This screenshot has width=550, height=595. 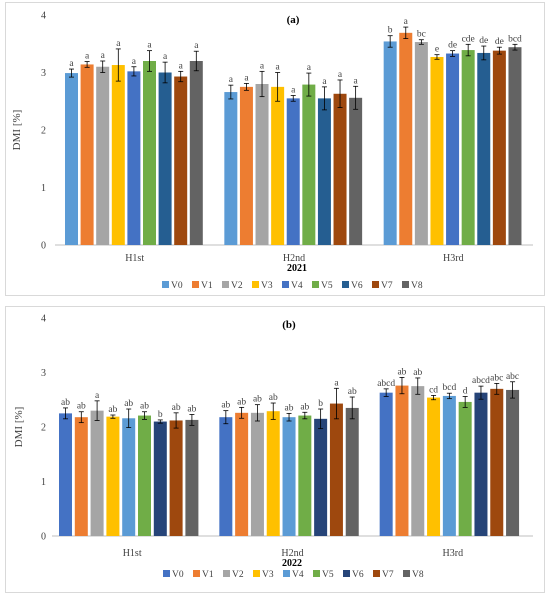 What do you see at coordinates (238, 575) in the screenshot?
I see `legend-label: V2` at bounding box center [238, 575].